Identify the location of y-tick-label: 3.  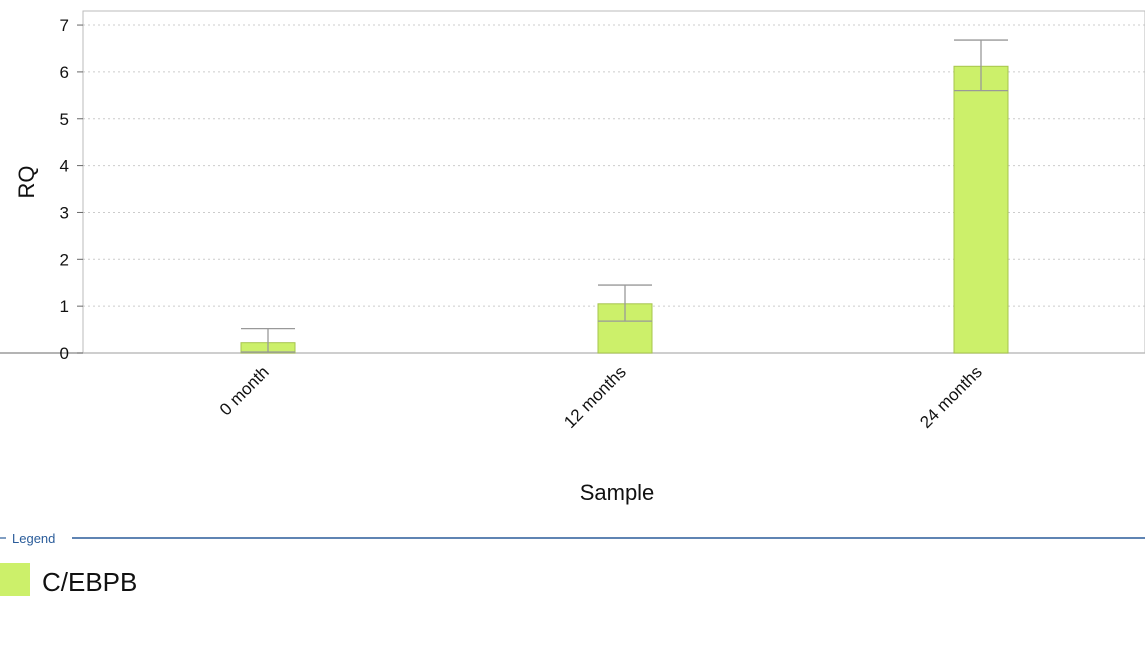
(64, 212).